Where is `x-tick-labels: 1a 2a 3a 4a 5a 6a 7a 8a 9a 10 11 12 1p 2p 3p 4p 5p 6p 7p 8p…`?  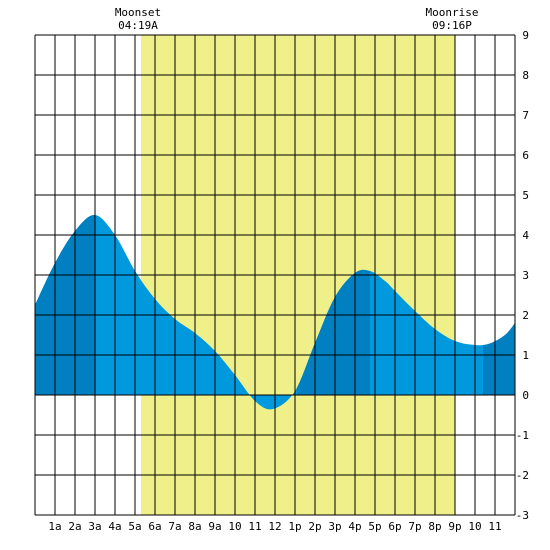
x-tick-labels: 1a 2a 3a 4a 5a 6a 7a 8a 9a 10 11 12 1p 2p 3p 4p 5p 6p 7p 8p… is located at coordinates (274, 526).